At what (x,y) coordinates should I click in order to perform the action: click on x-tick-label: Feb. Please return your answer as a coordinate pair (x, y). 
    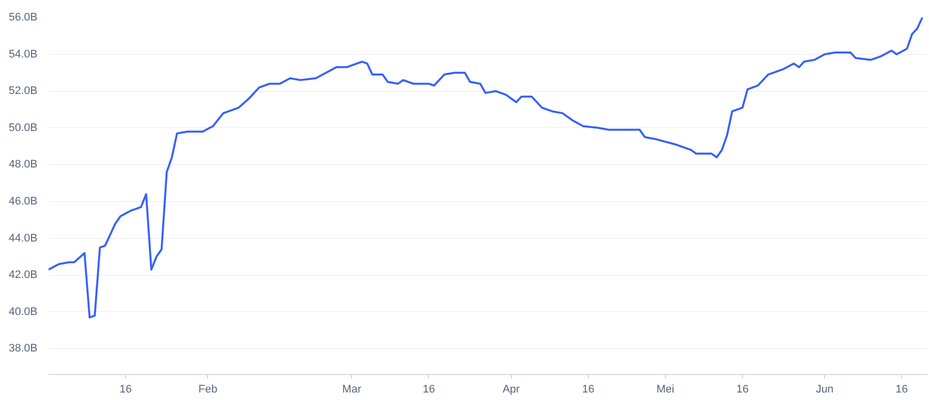
    Looking at the image, I should click on (208, 390).